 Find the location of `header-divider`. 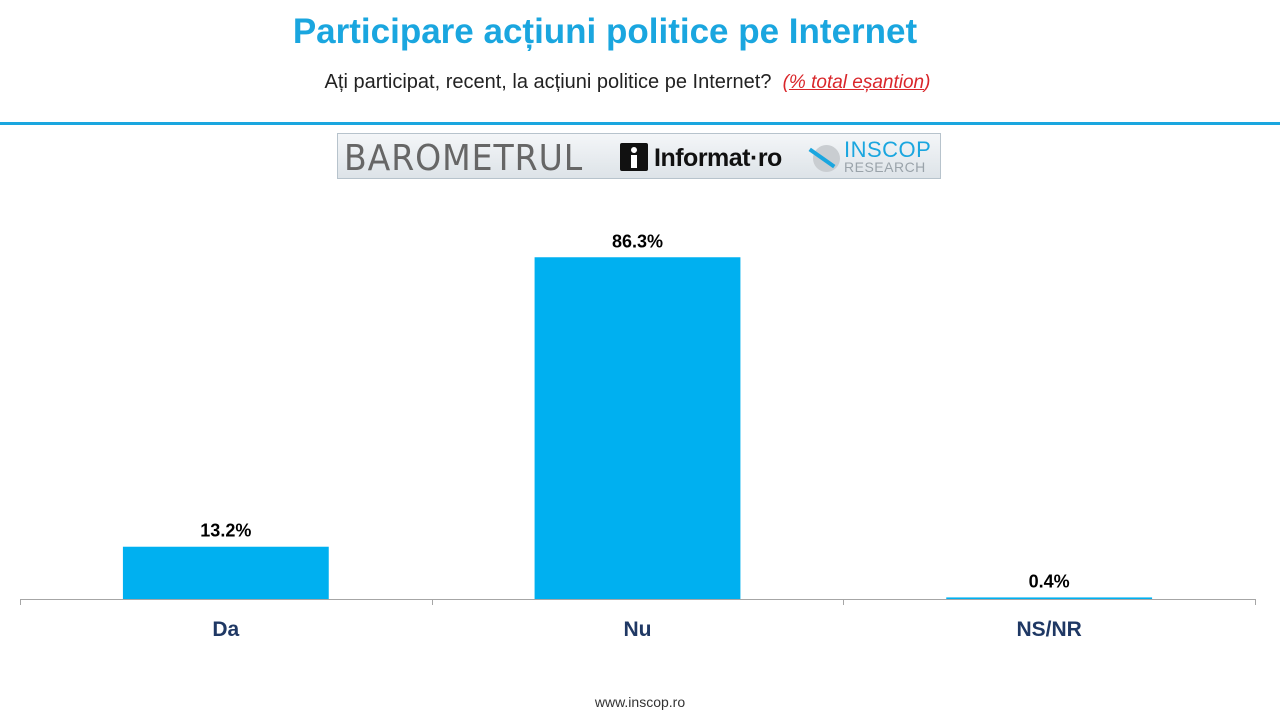

header-divider is located at coordinates (640, 123).